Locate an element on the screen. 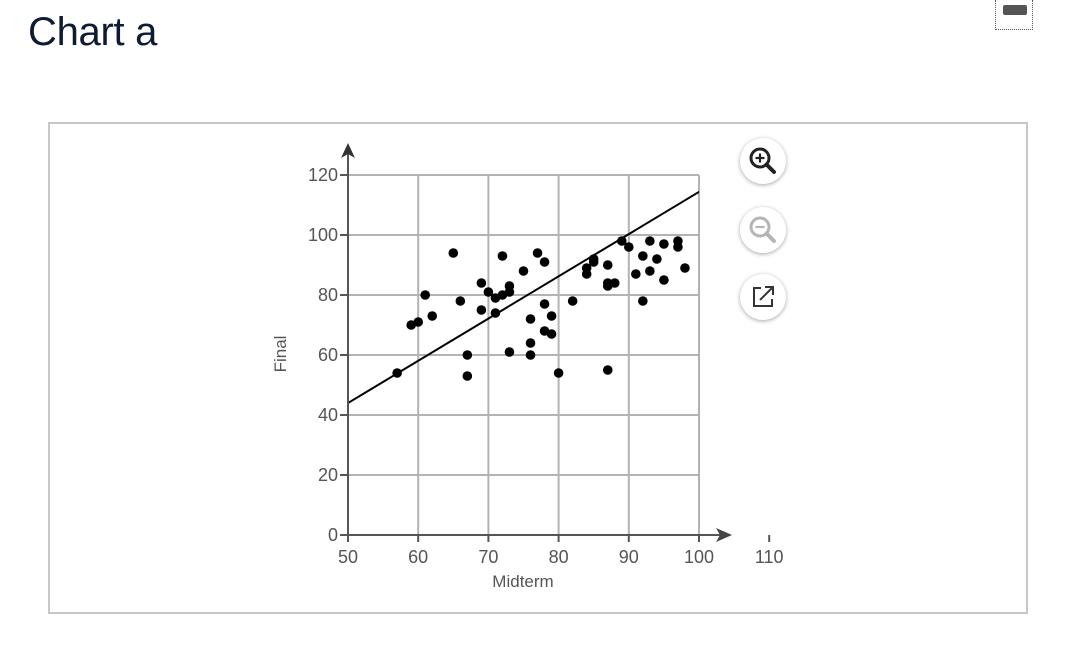  x-tick-label: 50 is located at coordinates (348, 557).